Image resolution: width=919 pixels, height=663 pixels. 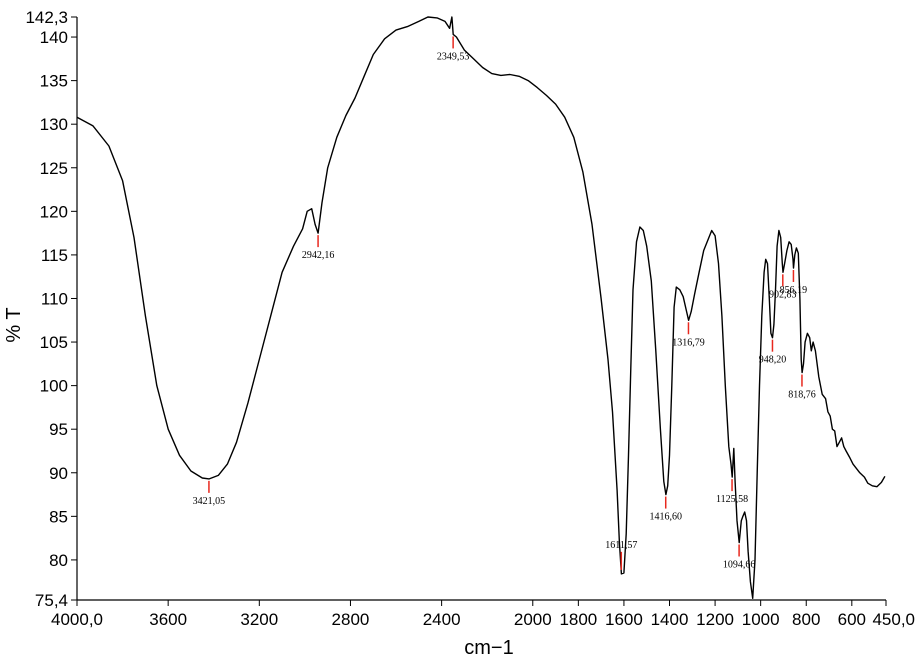 I want to click on peak-annotation: 2349,53, so click(x=453, y=49).